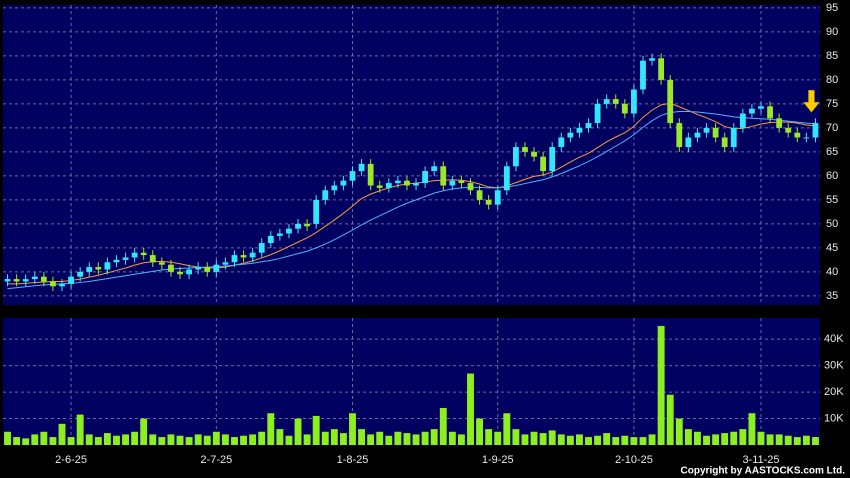 The image size is (850, 478). Describe the element at coordinates (832, 128) in the screenshot. I see `y-tick-label: 70` at that location.